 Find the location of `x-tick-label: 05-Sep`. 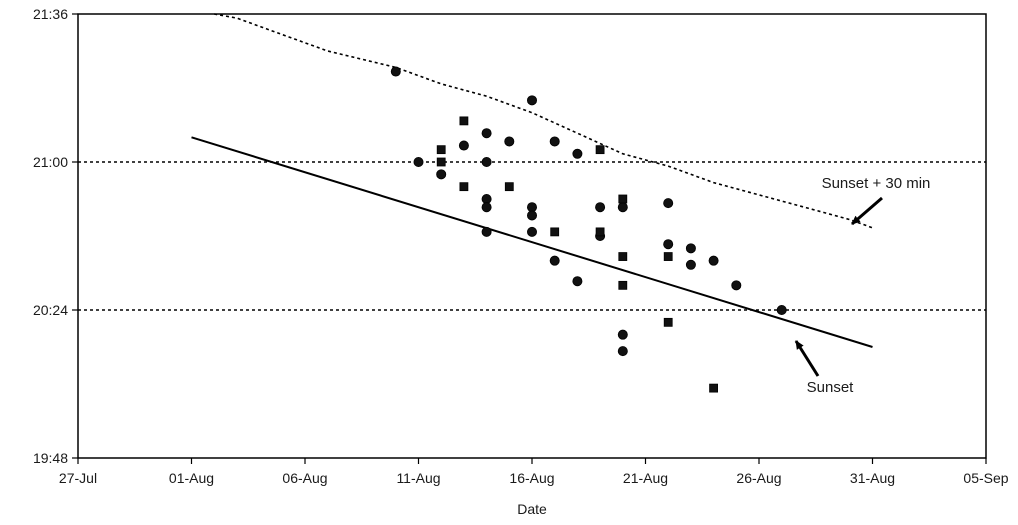

x-tick-label: 05-Sep is located at coordinates (985, 478).